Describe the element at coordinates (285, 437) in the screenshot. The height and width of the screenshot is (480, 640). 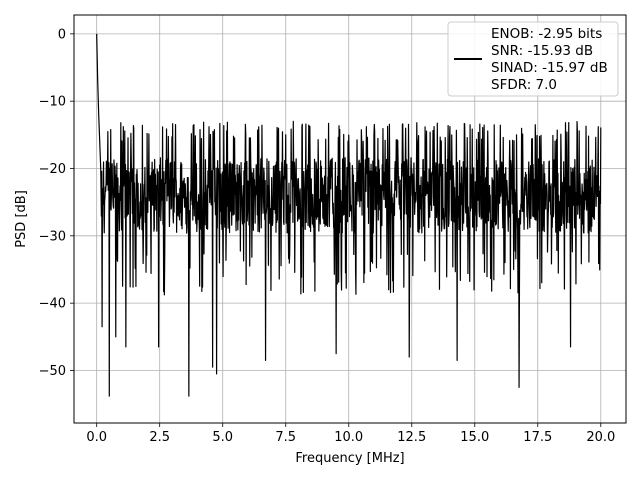
I see `x-tick-label: 7.5` at that location.